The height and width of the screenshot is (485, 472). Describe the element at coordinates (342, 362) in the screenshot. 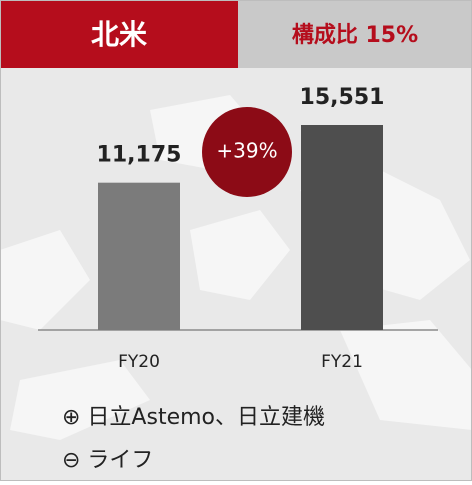

I see `x-tick-label: FY21` at that location.